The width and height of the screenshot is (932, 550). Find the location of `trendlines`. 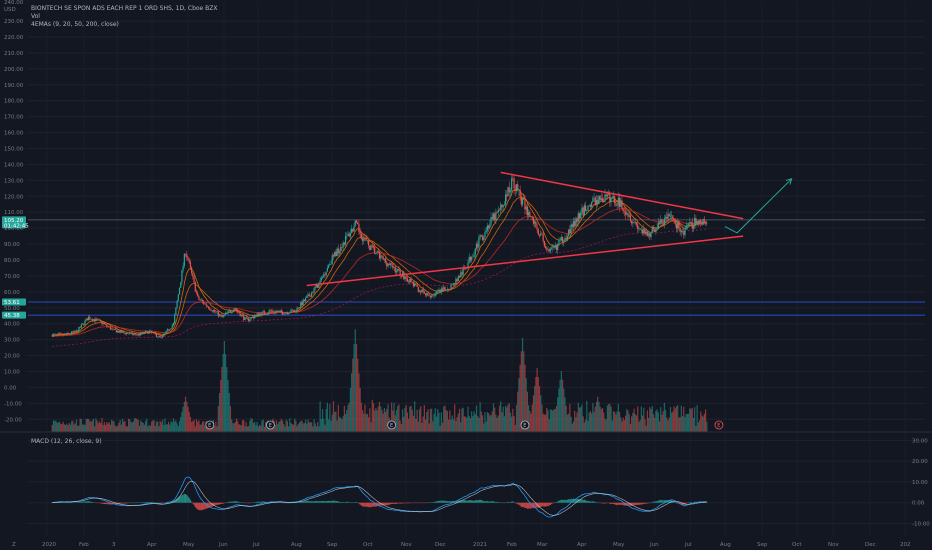

trendlines is located at coordinates (549, 229).